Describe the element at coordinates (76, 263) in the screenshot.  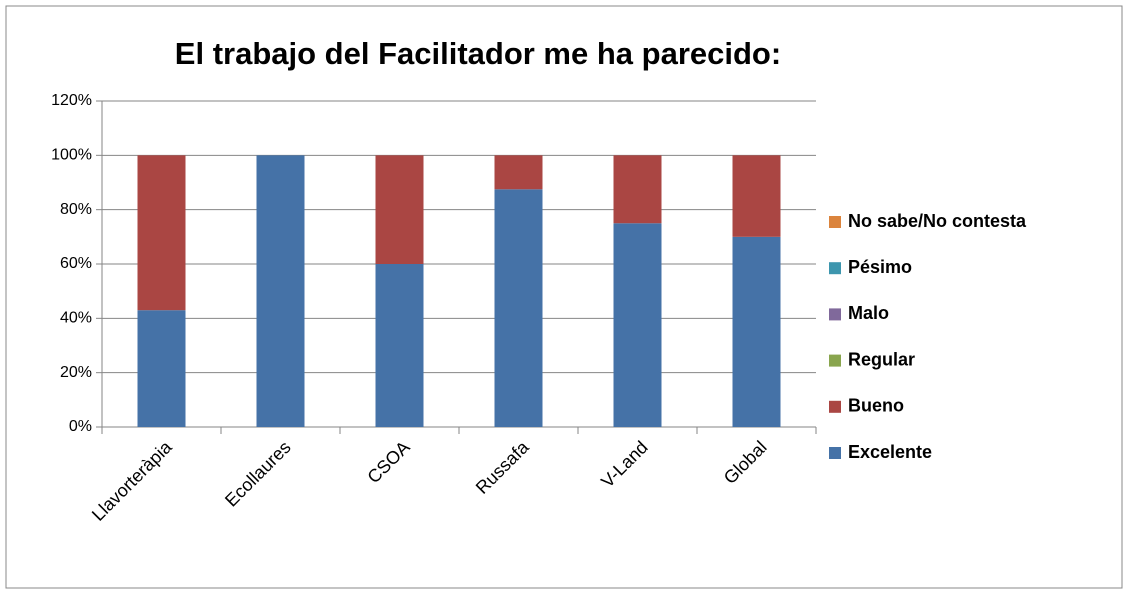
I see `y-tick-label: 60%` at that location.